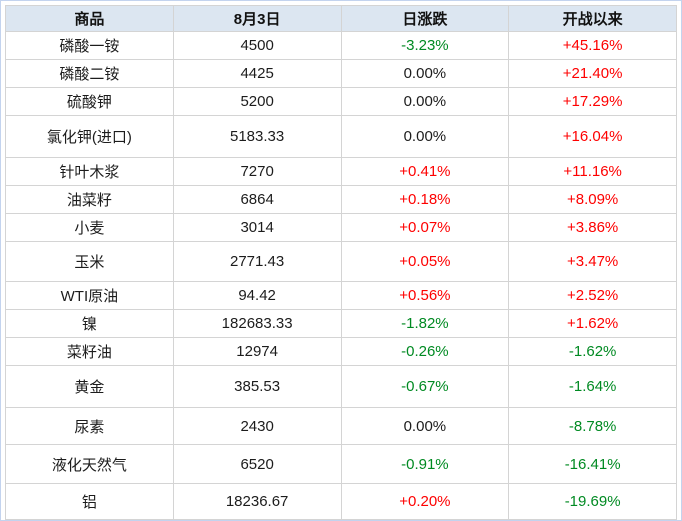 This screenshot has width=682, height=521. What do you see at coordinates (257, 227) in the screenshot?
I see `price-value: 3014` at bounding box center [257, 227].